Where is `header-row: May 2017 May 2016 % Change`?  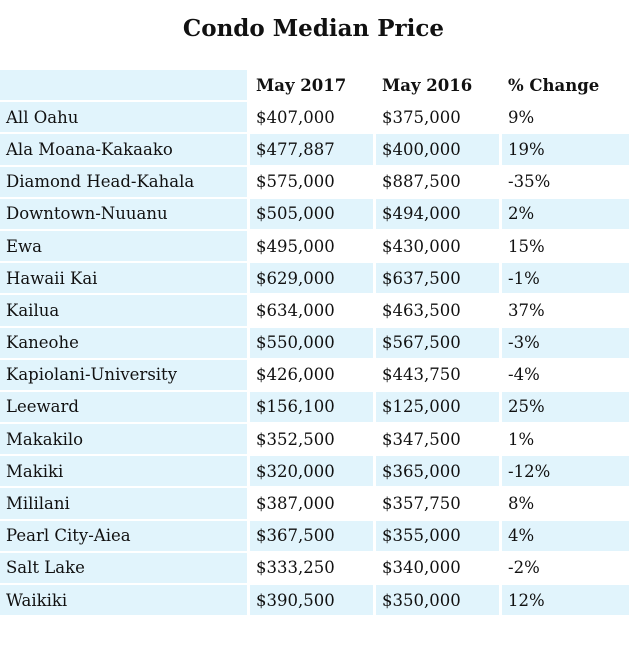
header-row: May 2017 May 2016 % Change is located at coordinates (314, 86).